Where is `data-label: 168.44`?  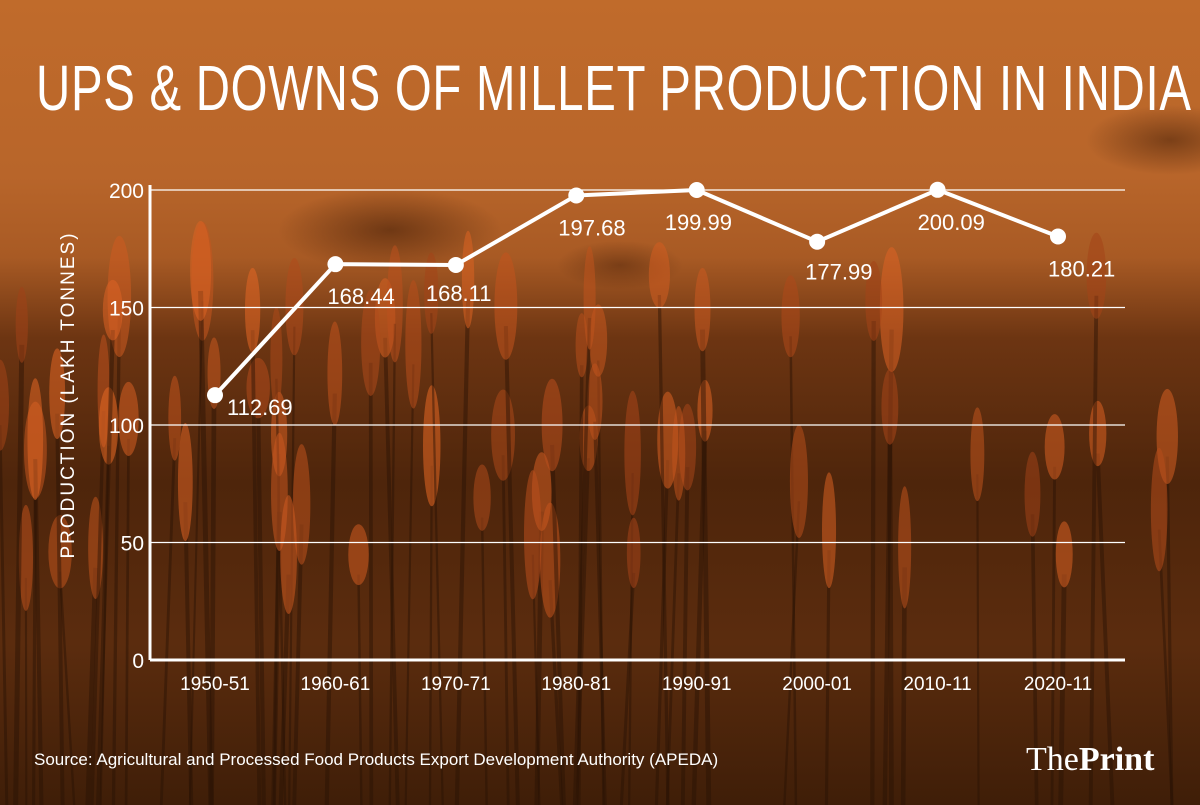
data-label: 168.44 is located at coordinates (360, 296).